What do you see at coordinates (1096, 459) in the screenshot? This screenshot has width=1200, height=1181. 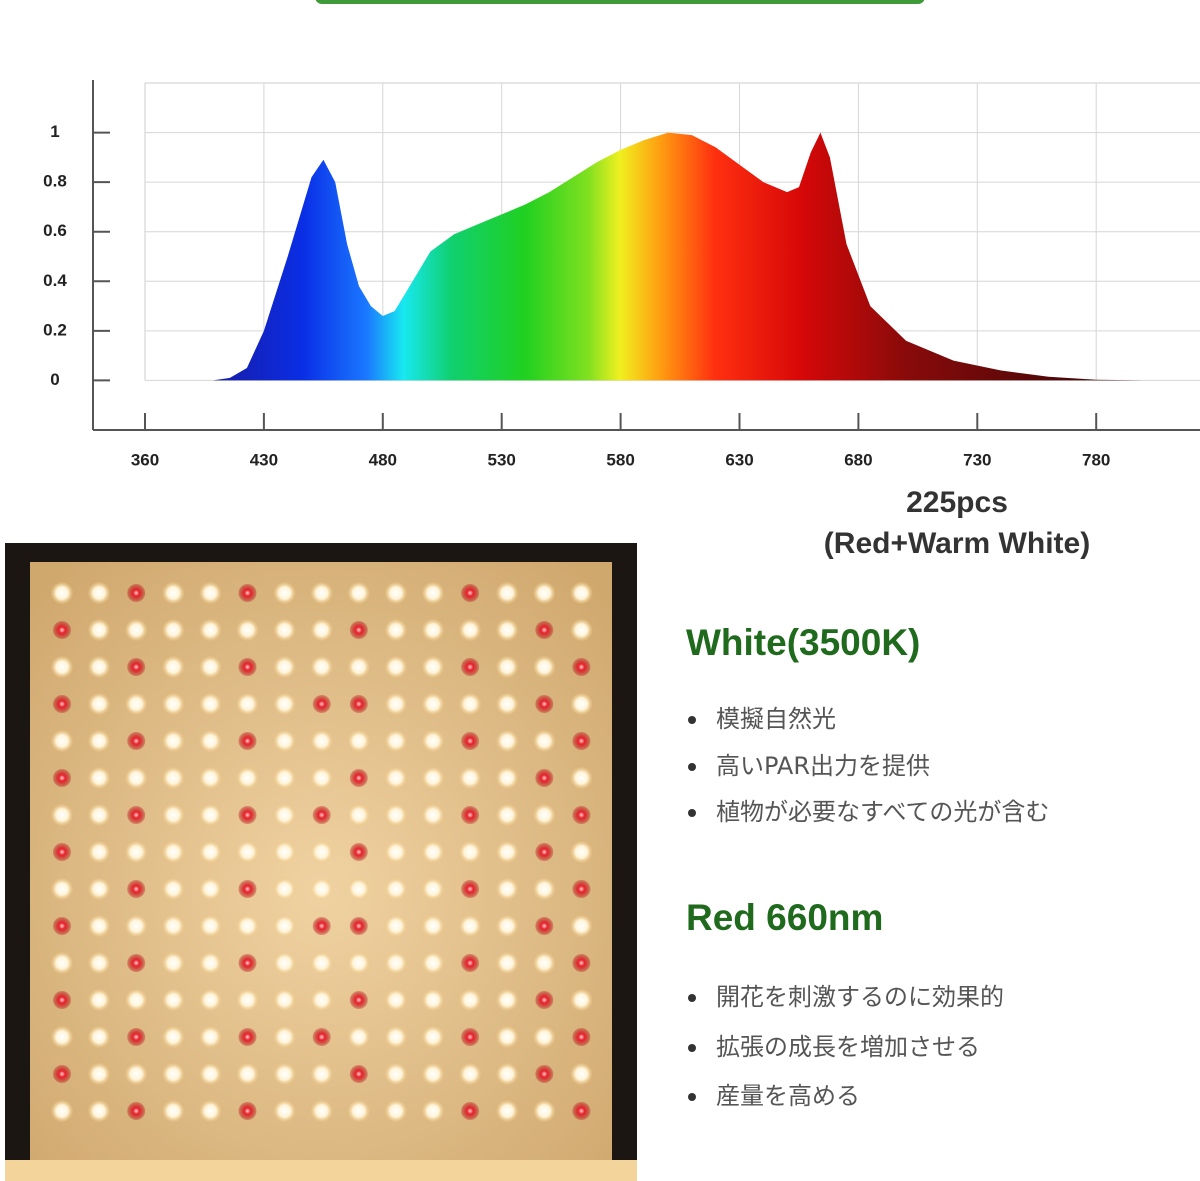 I see `x-tick-label: 780` at bounding box center [1096, 459].